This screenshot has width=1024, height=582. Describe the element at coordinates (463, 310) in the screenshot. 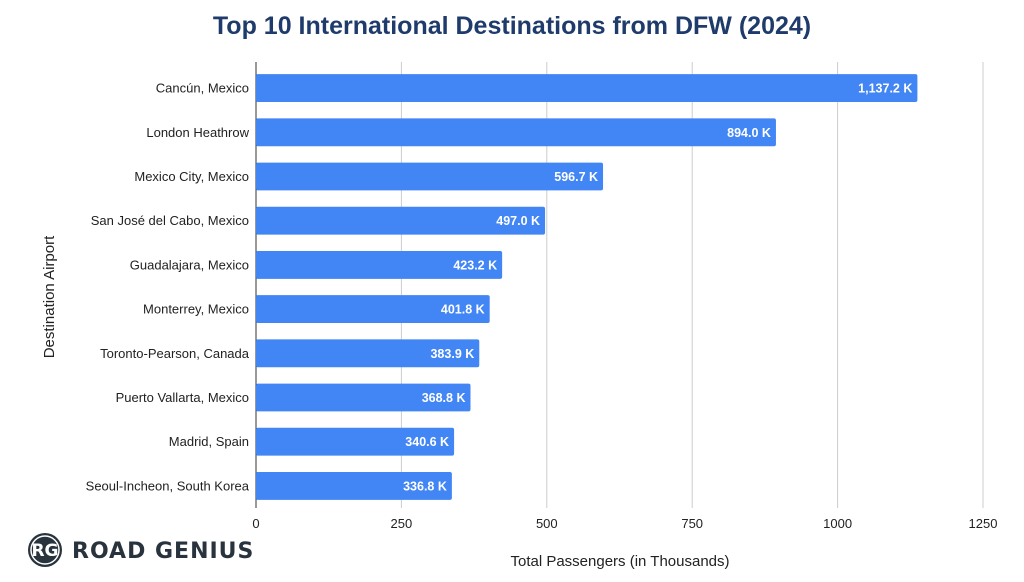

I see `bar-data-label: 401.8 K` at that location.